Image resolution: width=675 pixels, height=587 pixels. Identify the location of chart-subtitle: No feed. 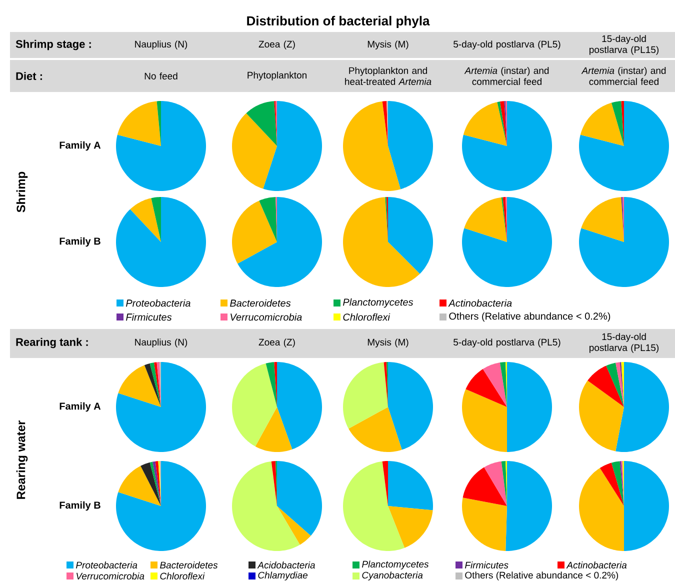
(161, 76).